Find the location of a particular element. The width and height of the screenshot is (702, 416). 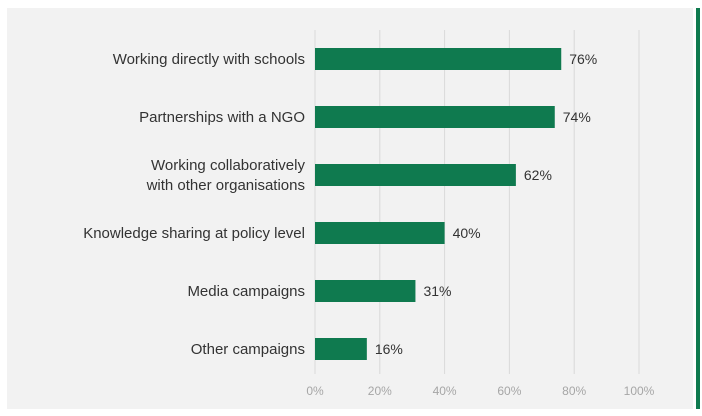

value-label: 74% is located at coordinates (577, 117).